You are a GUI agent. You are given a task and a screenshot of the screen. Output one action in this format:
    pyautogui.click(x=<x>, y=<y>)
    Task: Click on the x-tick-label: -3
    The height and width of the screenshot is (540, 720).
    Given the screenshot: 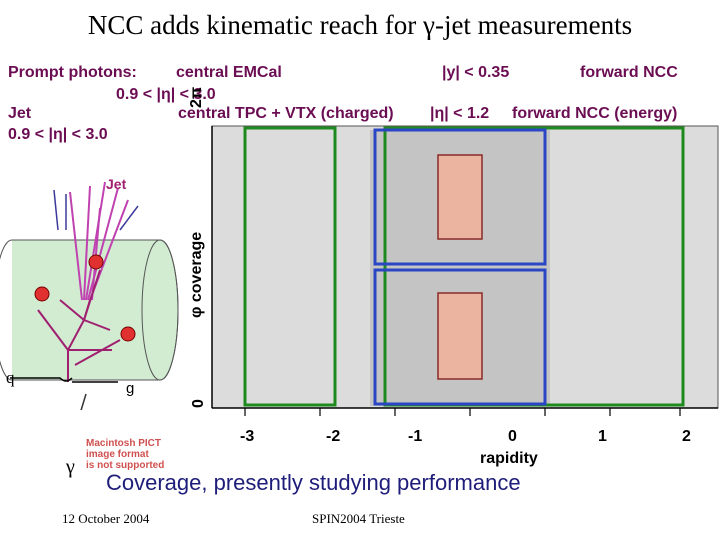 What is the action you would take?
    pyautogui.click(x=247, y=436)
    